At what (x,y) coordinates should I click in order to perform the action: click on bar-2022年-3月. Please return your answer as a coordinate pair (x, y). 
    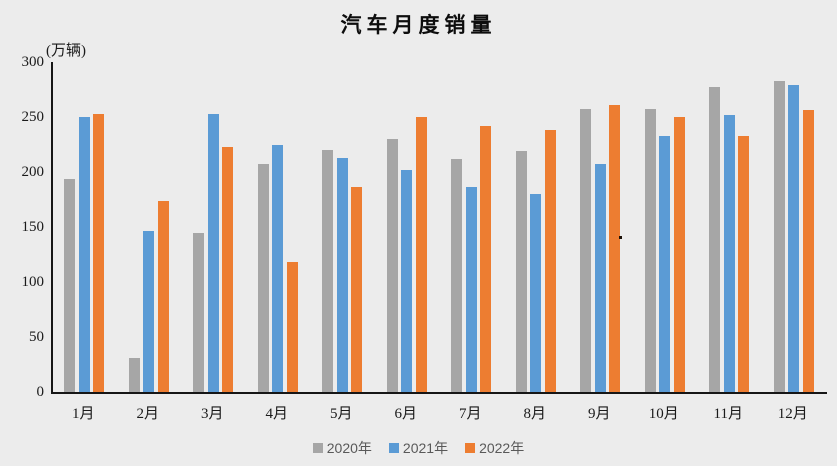
    Looking at the image, I should click on (227, 269).